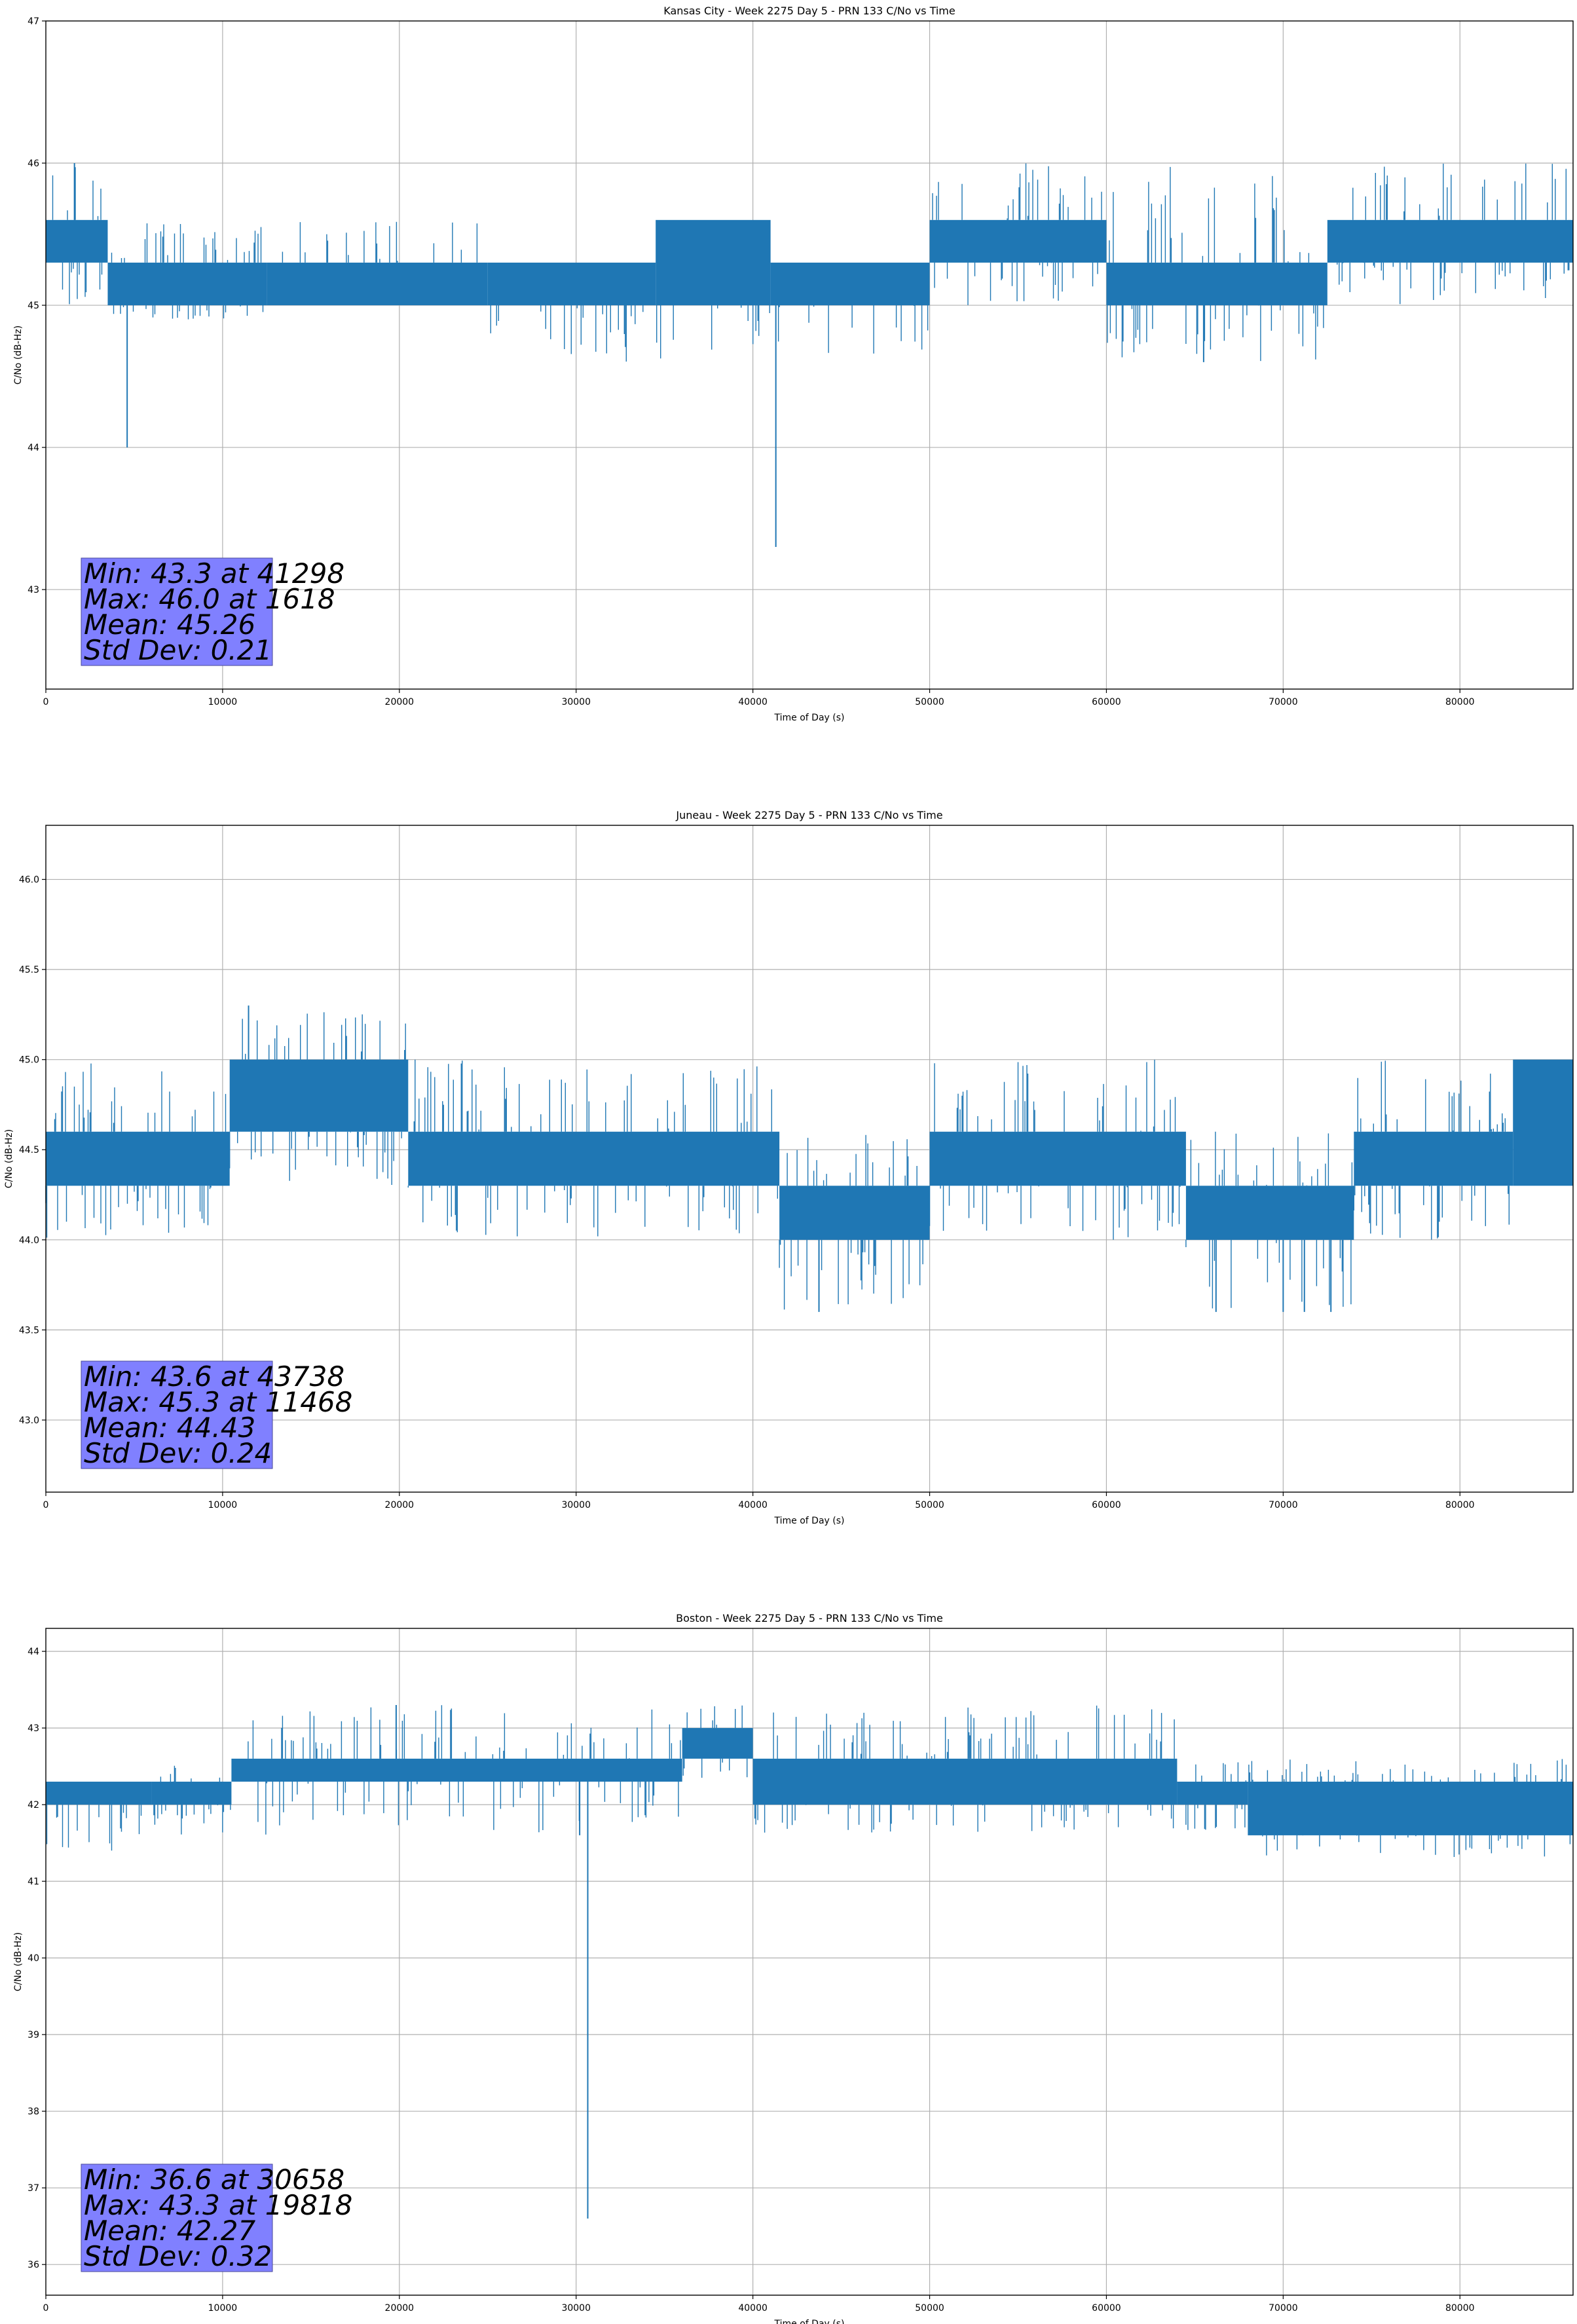  Describe the element at coordinates (33, 306) in the screenshot. I see `y-tick-label: 45` at that location.